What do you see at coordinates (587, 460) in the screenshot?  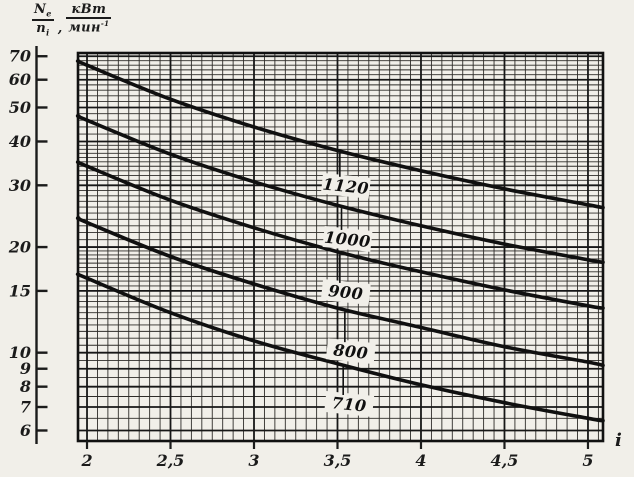 I see `x-tick-label: 5` at bounding box center [587, 460].